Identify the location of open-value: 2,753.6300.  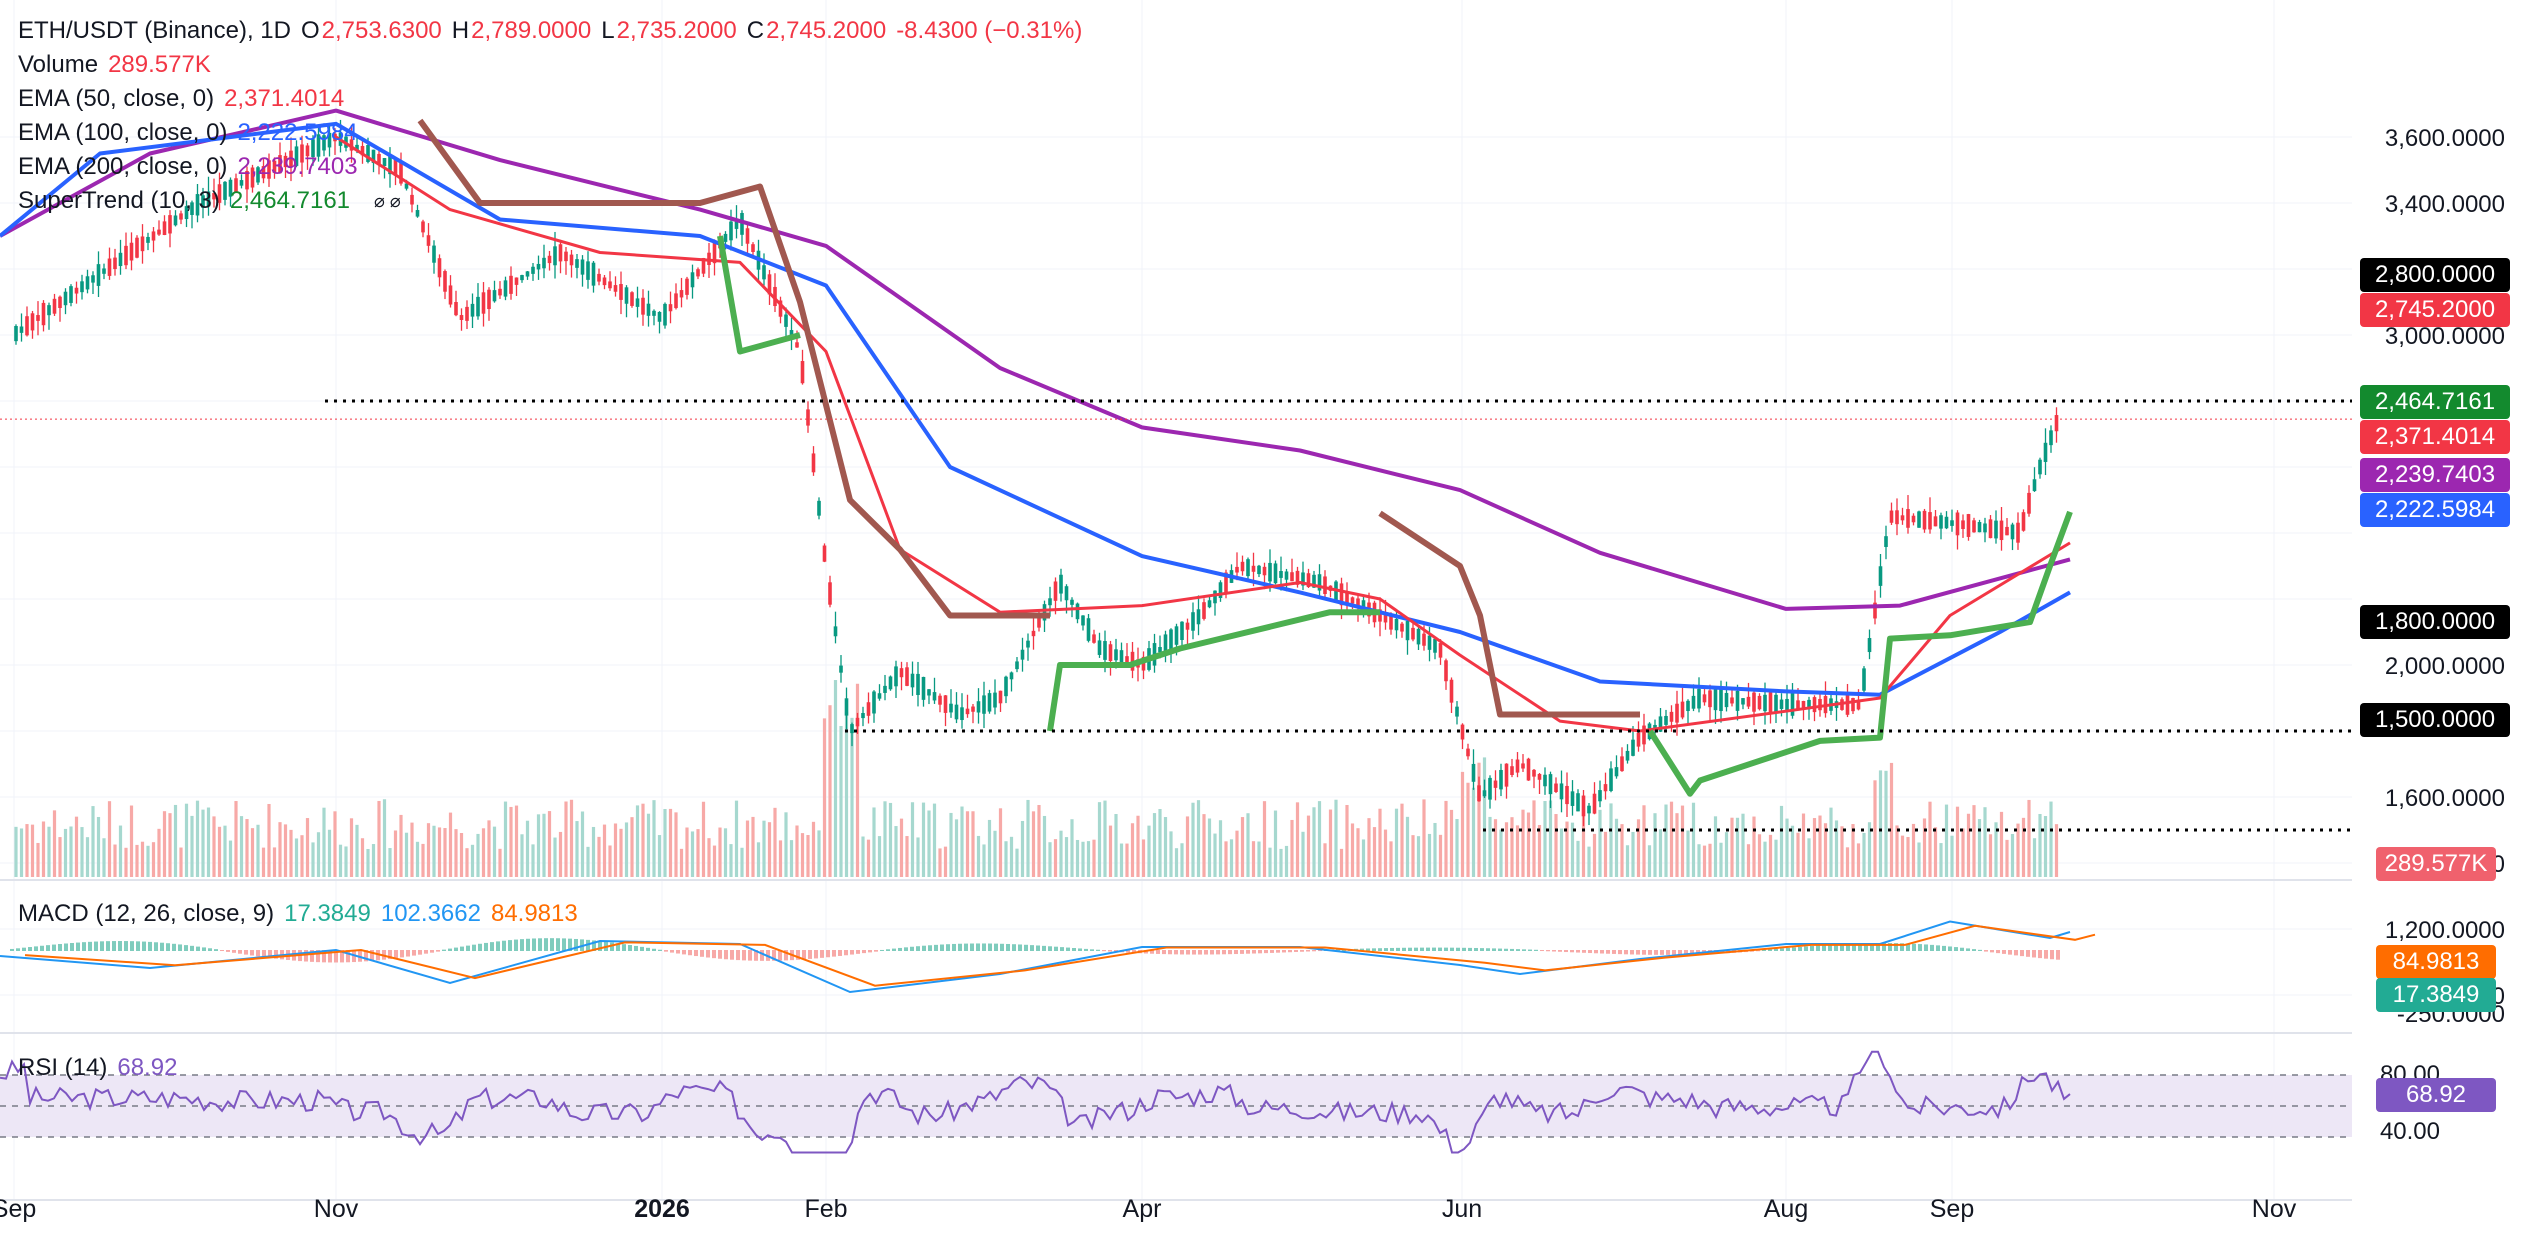
(381, 30).